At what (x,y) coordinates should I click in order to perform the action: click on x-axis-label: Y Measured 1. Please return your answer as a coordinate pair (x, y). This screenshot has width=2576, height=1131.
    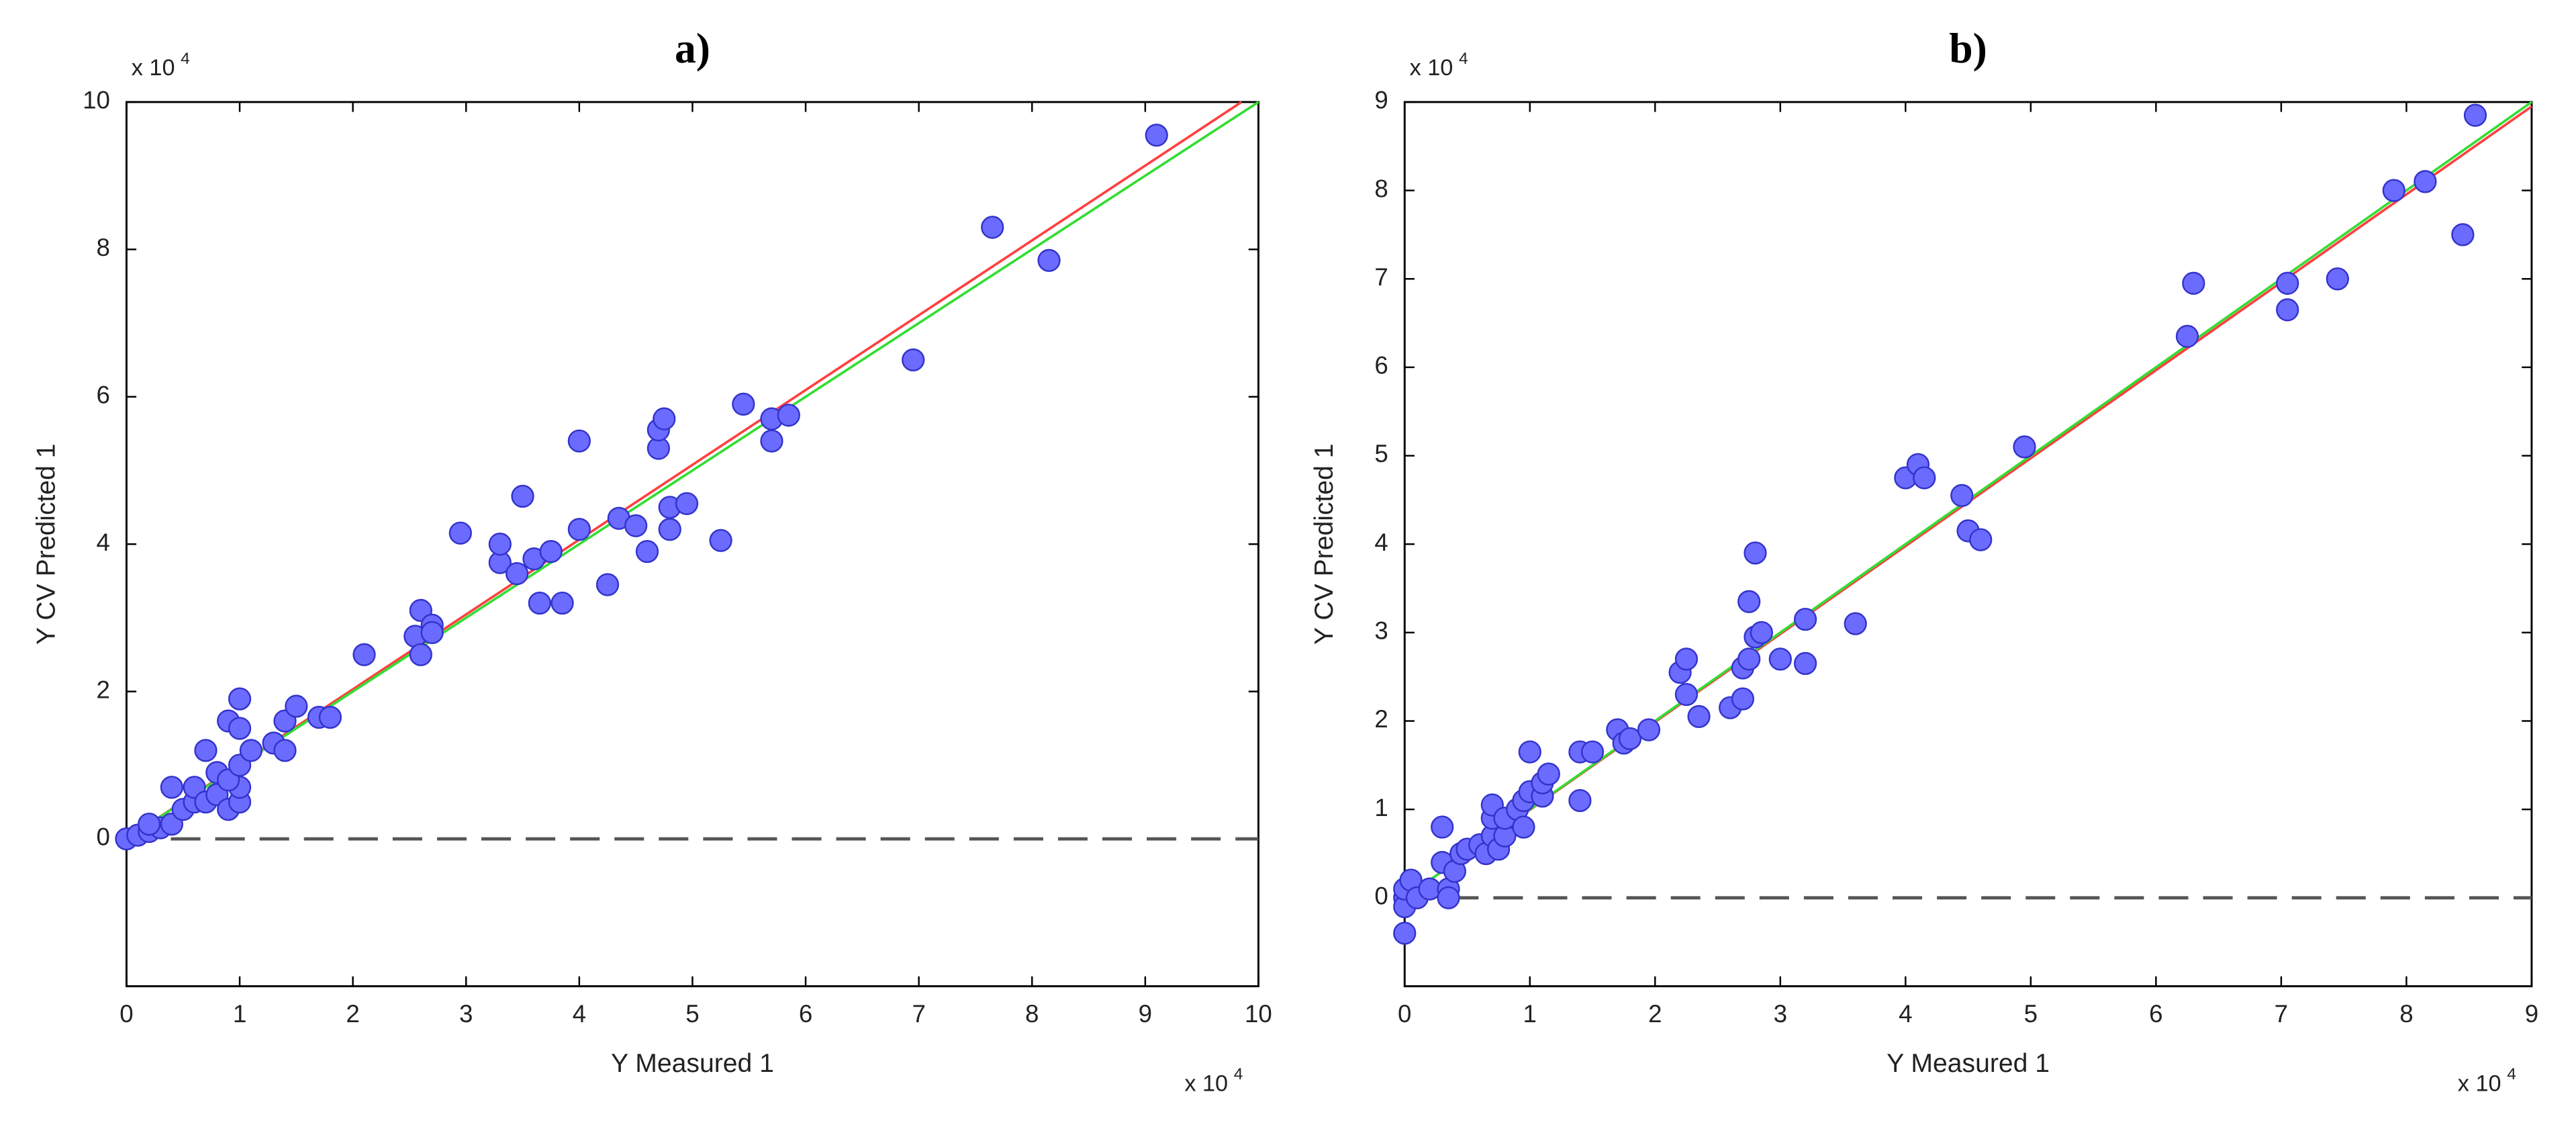
    Looking at the image, I should click on (692, 1063).